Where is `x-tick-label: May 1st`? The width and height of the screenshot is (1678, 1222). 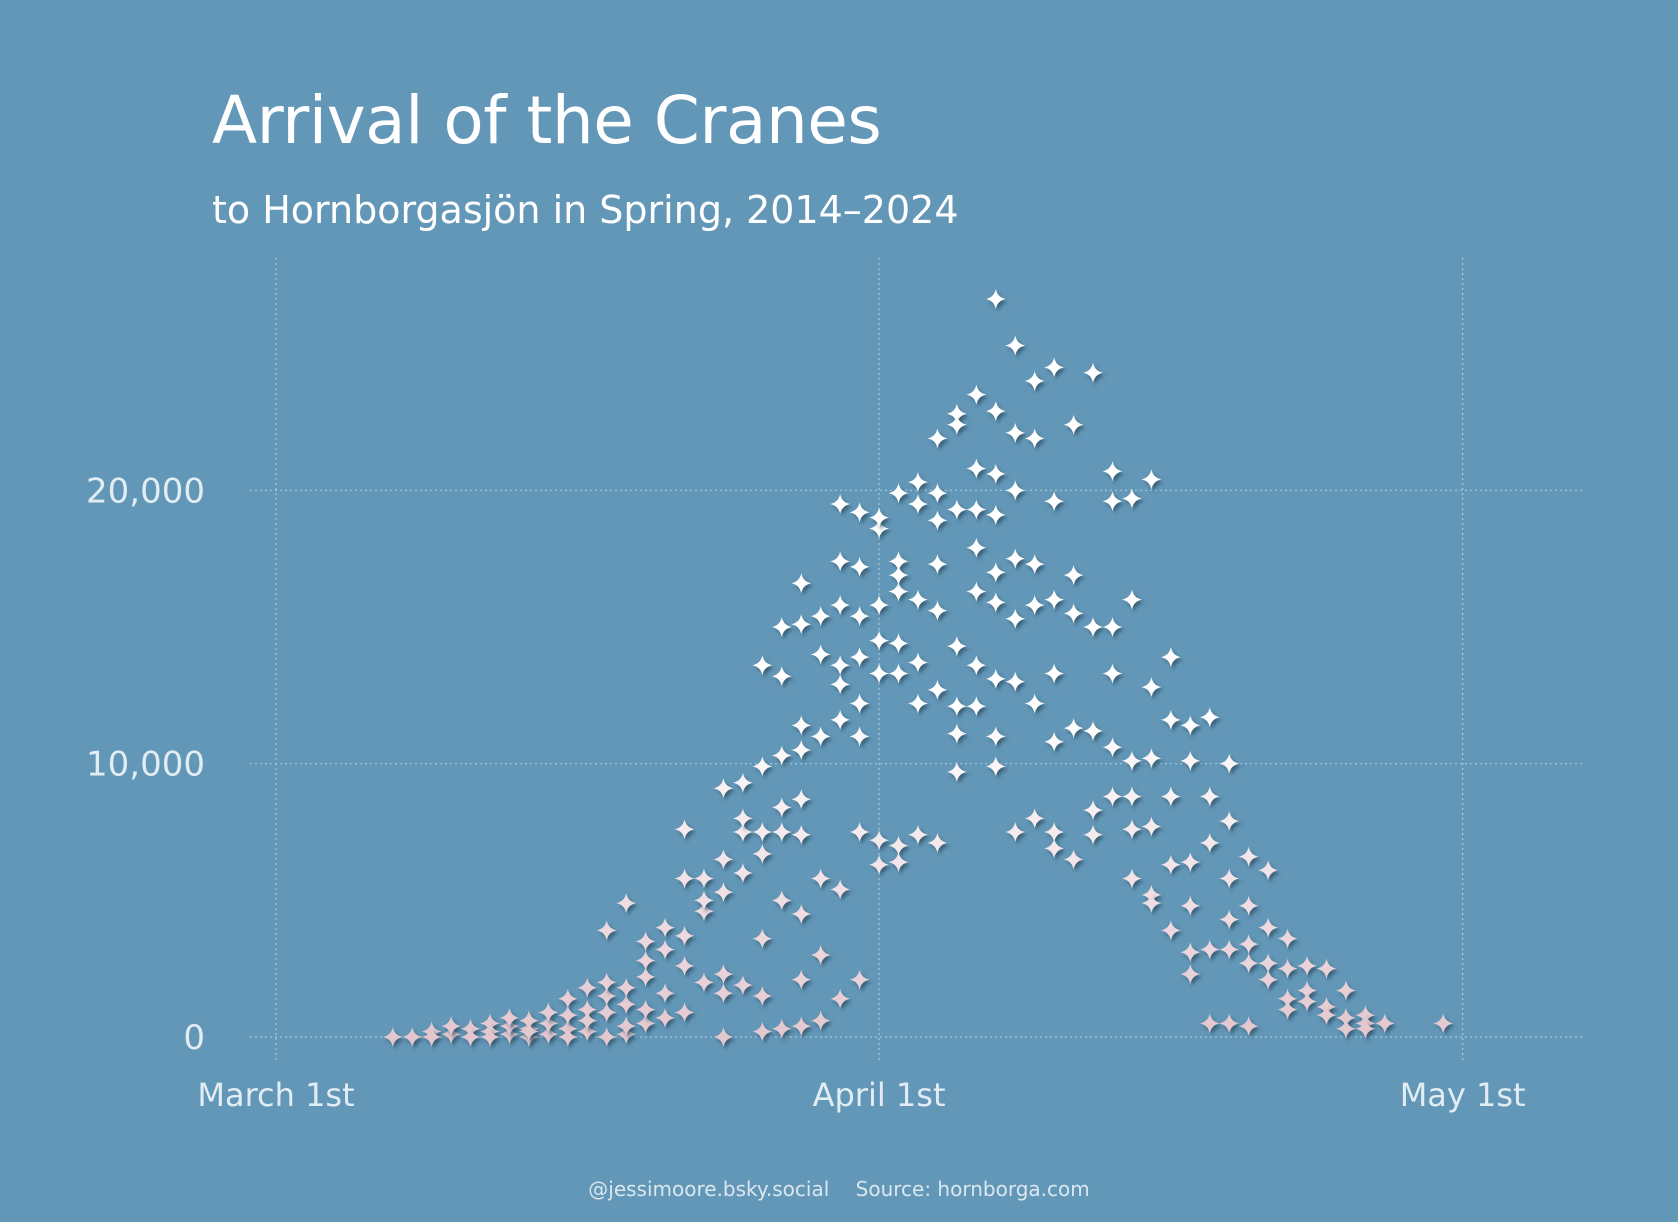 x-tick-label: May 1st is located at coordinates (1463, 1095).